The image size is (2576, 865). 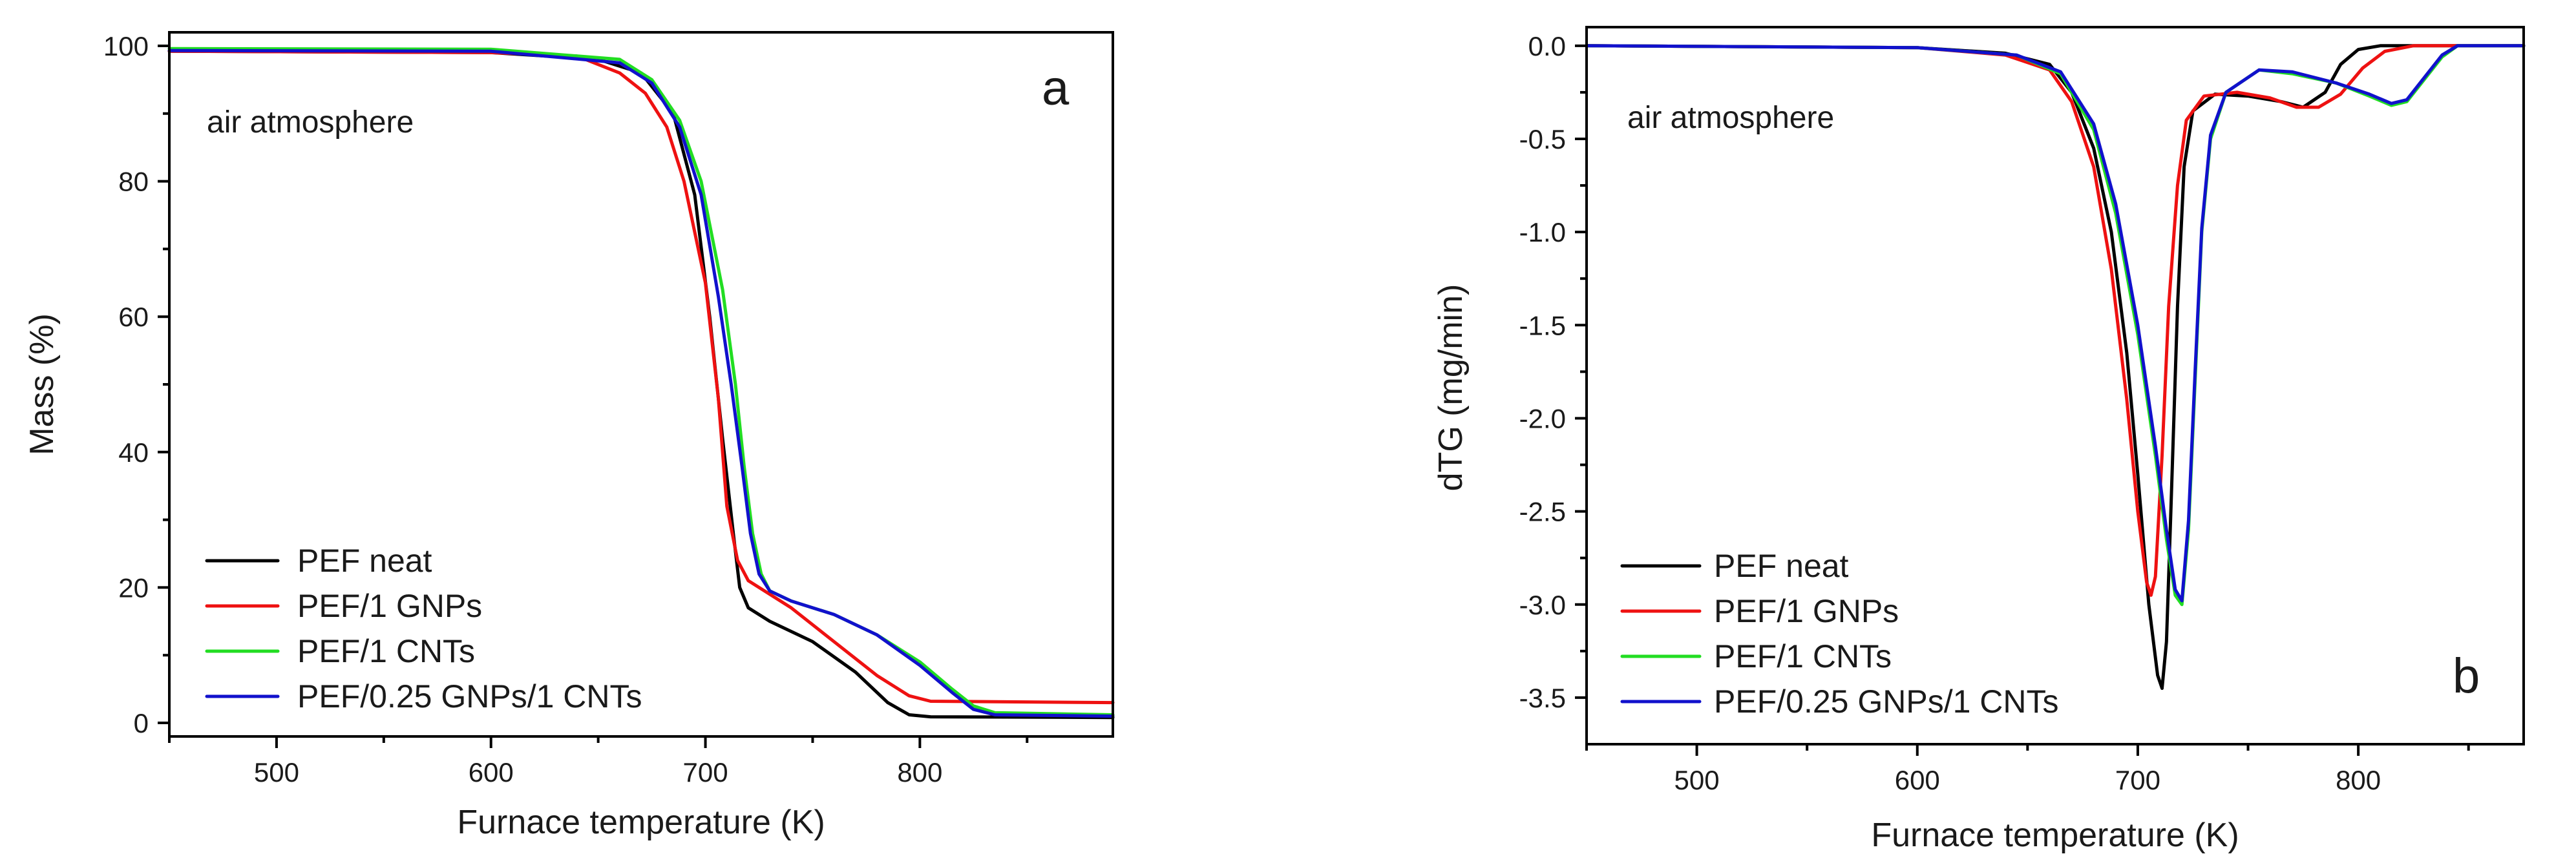 I want to click on y-tick-label: 20, so click(x=133, y=587).